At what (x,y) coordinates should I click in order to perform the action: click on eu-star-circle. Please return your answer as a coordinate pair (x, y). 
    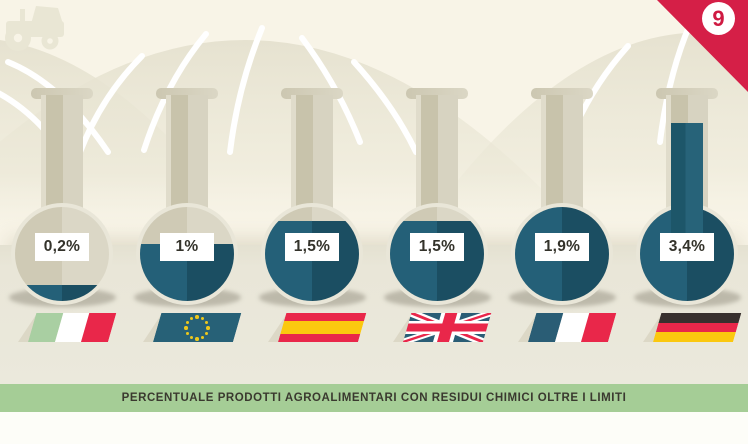
    Looking at the image, I should click on (197, 327).